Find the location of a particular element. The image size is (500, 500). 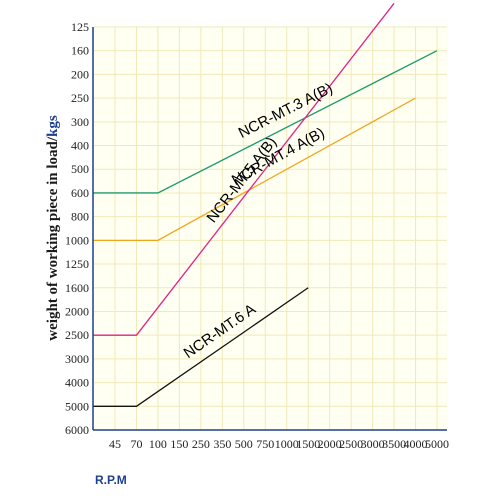

y-tick-label: 800 is located at coordinates (80, 217).